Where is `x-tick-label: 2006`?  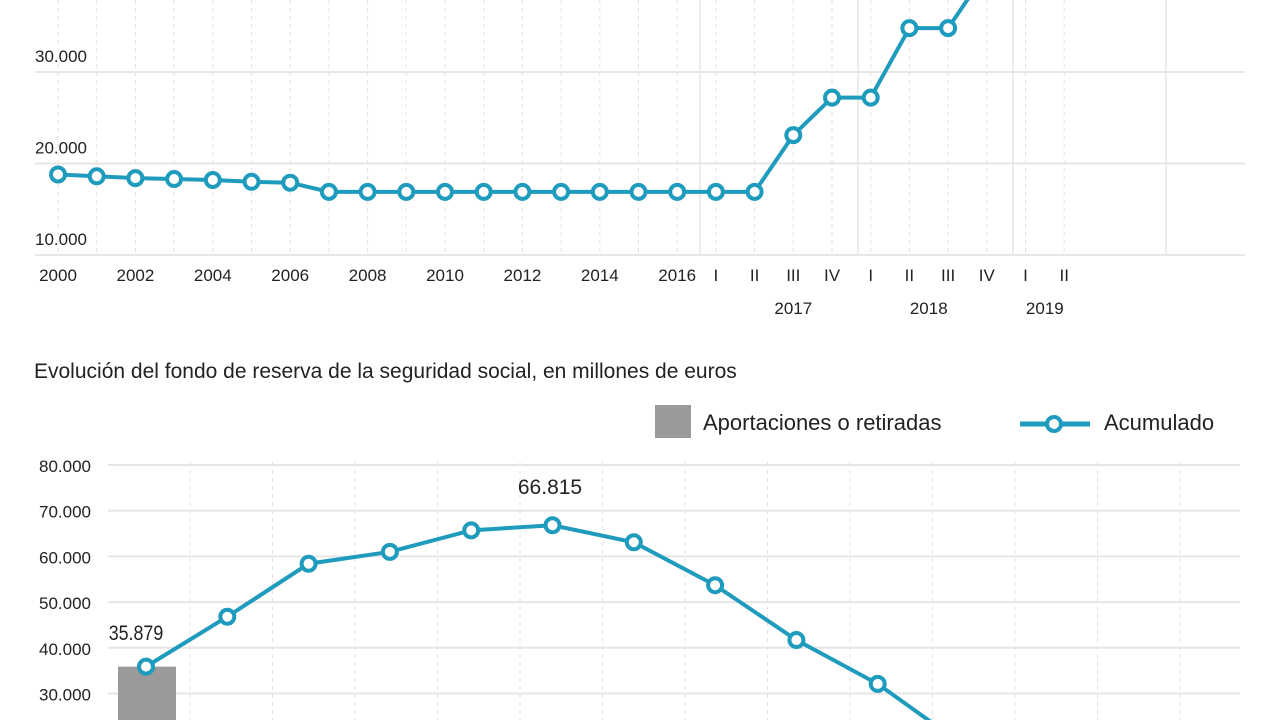 x-tick-label: 2006 is located at coordinates (290, 275).